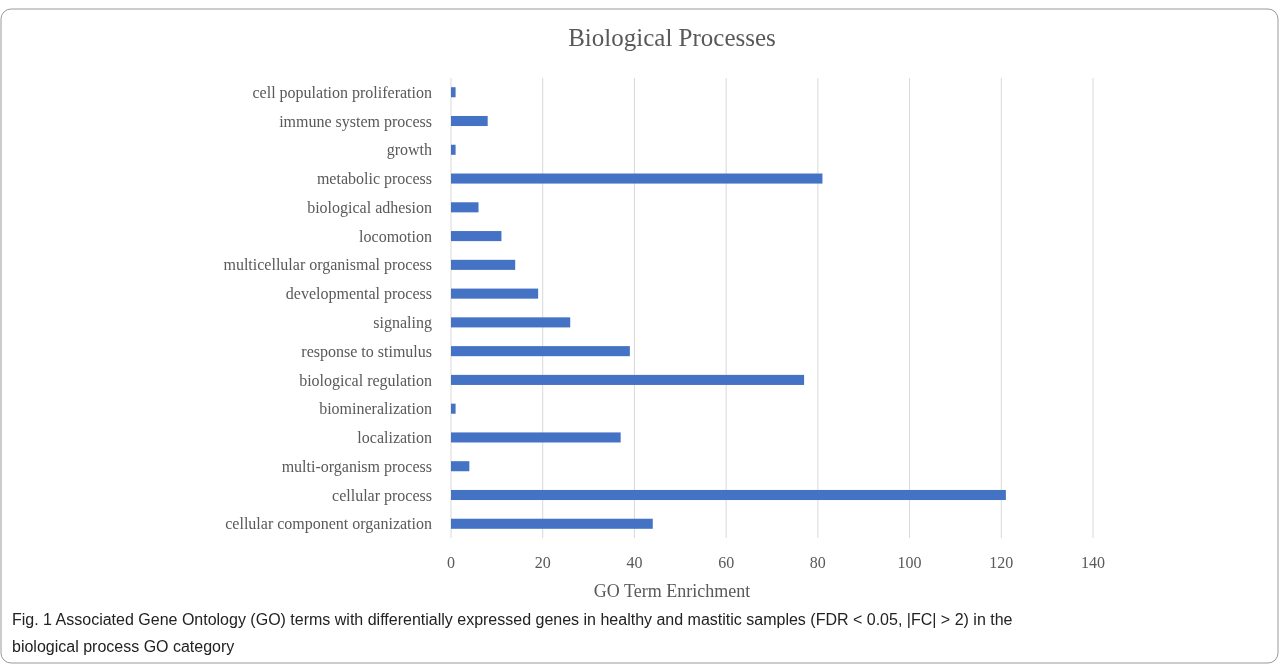  Describe the element at coordinates (817, 562) in the screenshot. I see `x-tick-label: 80` at that location.